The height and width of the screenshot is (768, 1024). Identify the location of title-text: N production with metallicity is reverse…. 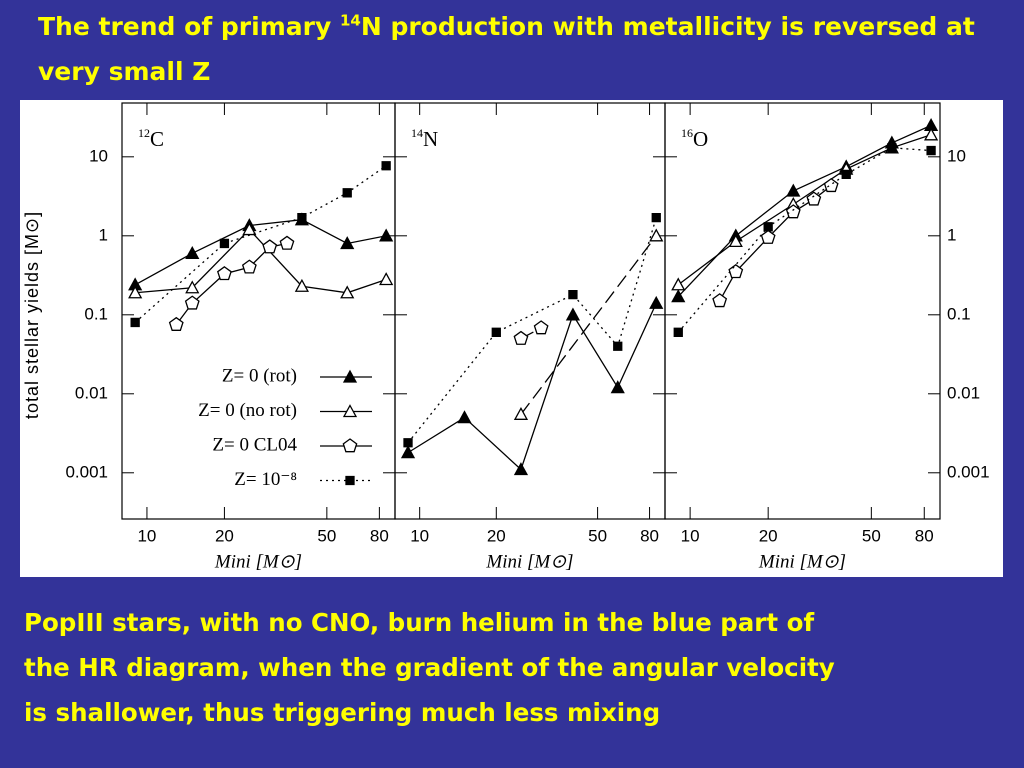
(506, 49).